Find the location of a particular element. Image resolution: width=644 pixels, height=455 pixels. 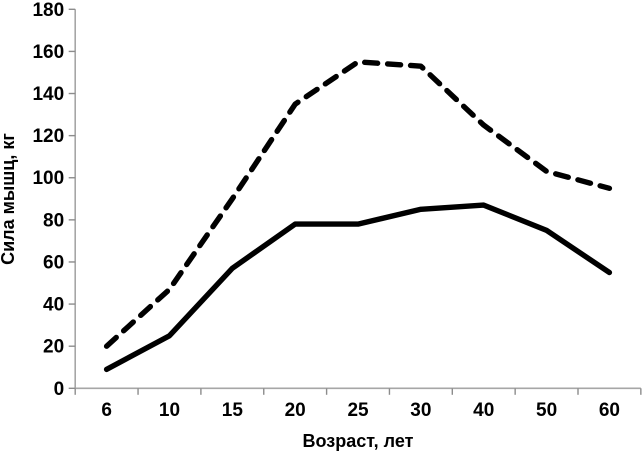

y-tick-label: 0 is located at coordinates (59, 389).